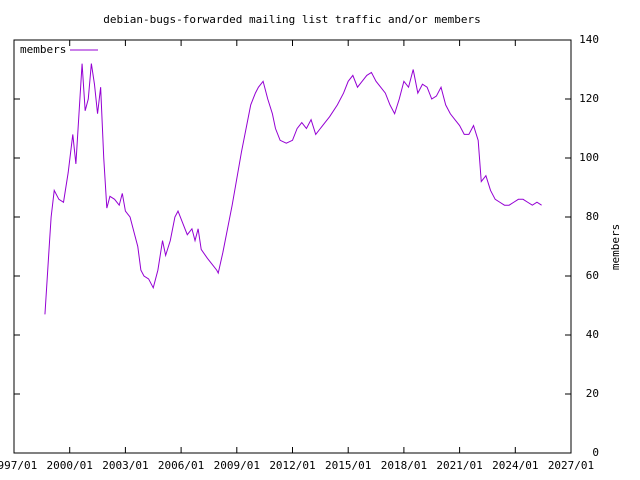  What do you see at coordinates (589, 98) in the screenshot?
I see `y-tick-label: 120` at bounding box center [589, 98].